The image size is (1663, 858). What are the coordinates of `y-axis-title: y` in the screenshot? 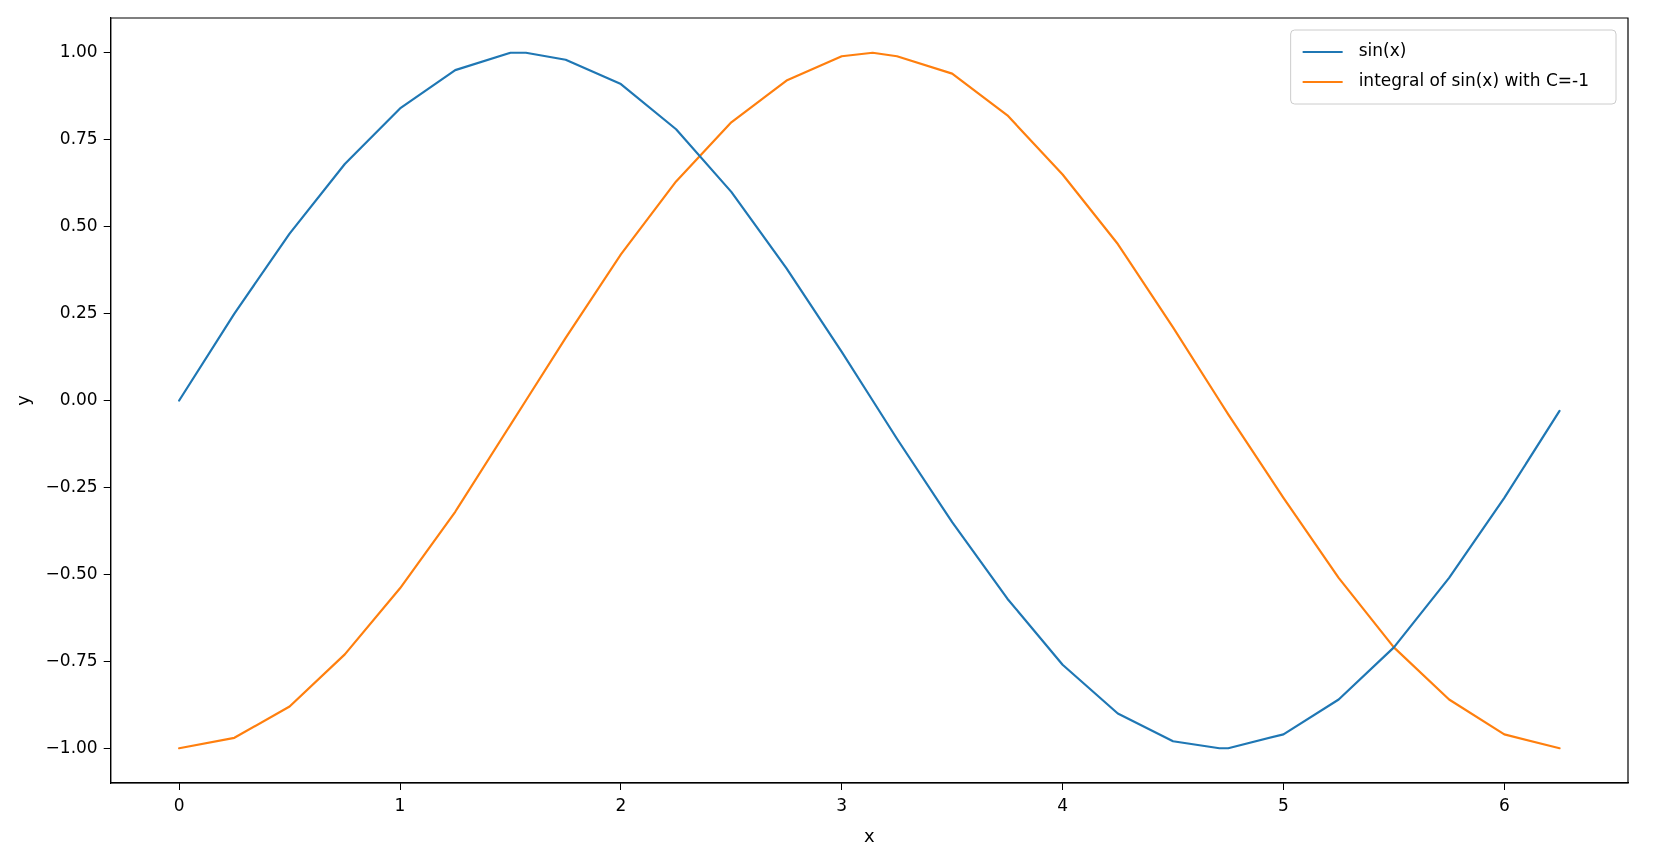 It's located at (23, 400).